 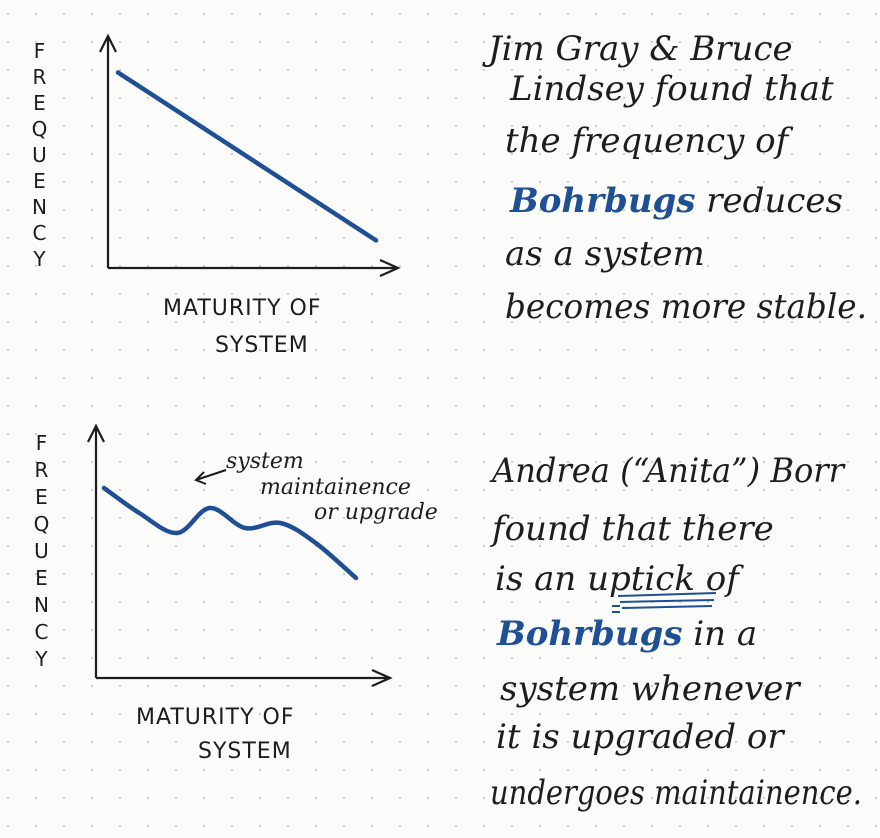 What do you see at coordinates (664, 602) in the screenshot?
I see `uptick-underline` at bounding box center [664, 602].